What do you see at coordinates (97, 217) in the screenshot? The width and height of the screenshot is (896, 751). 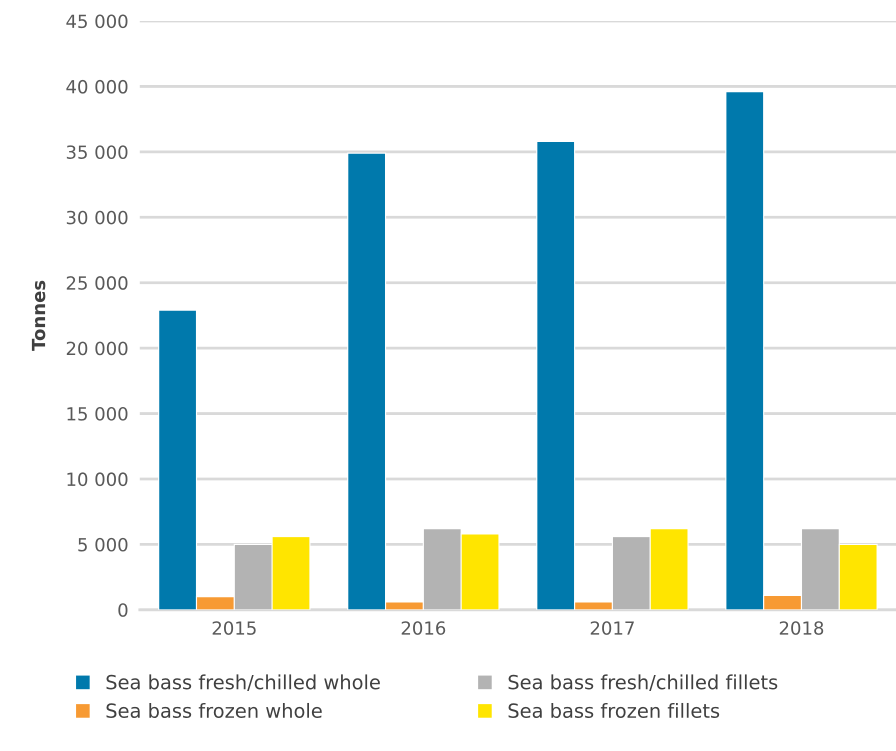 I see `y-tick-label: 30 000` at bounding box center [97, 217].